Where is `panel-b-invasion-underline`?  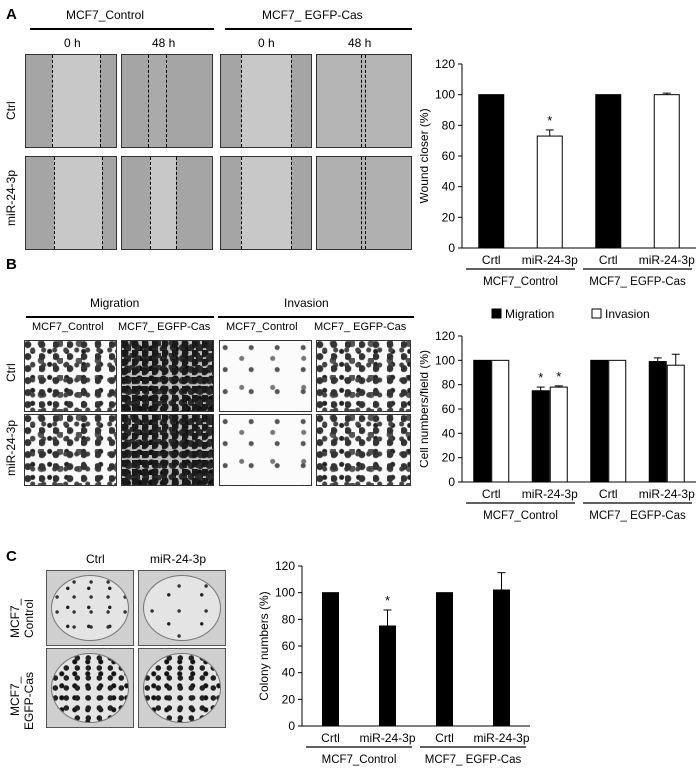
panel-b-invasion-underline is located at coordinates (316, 317).